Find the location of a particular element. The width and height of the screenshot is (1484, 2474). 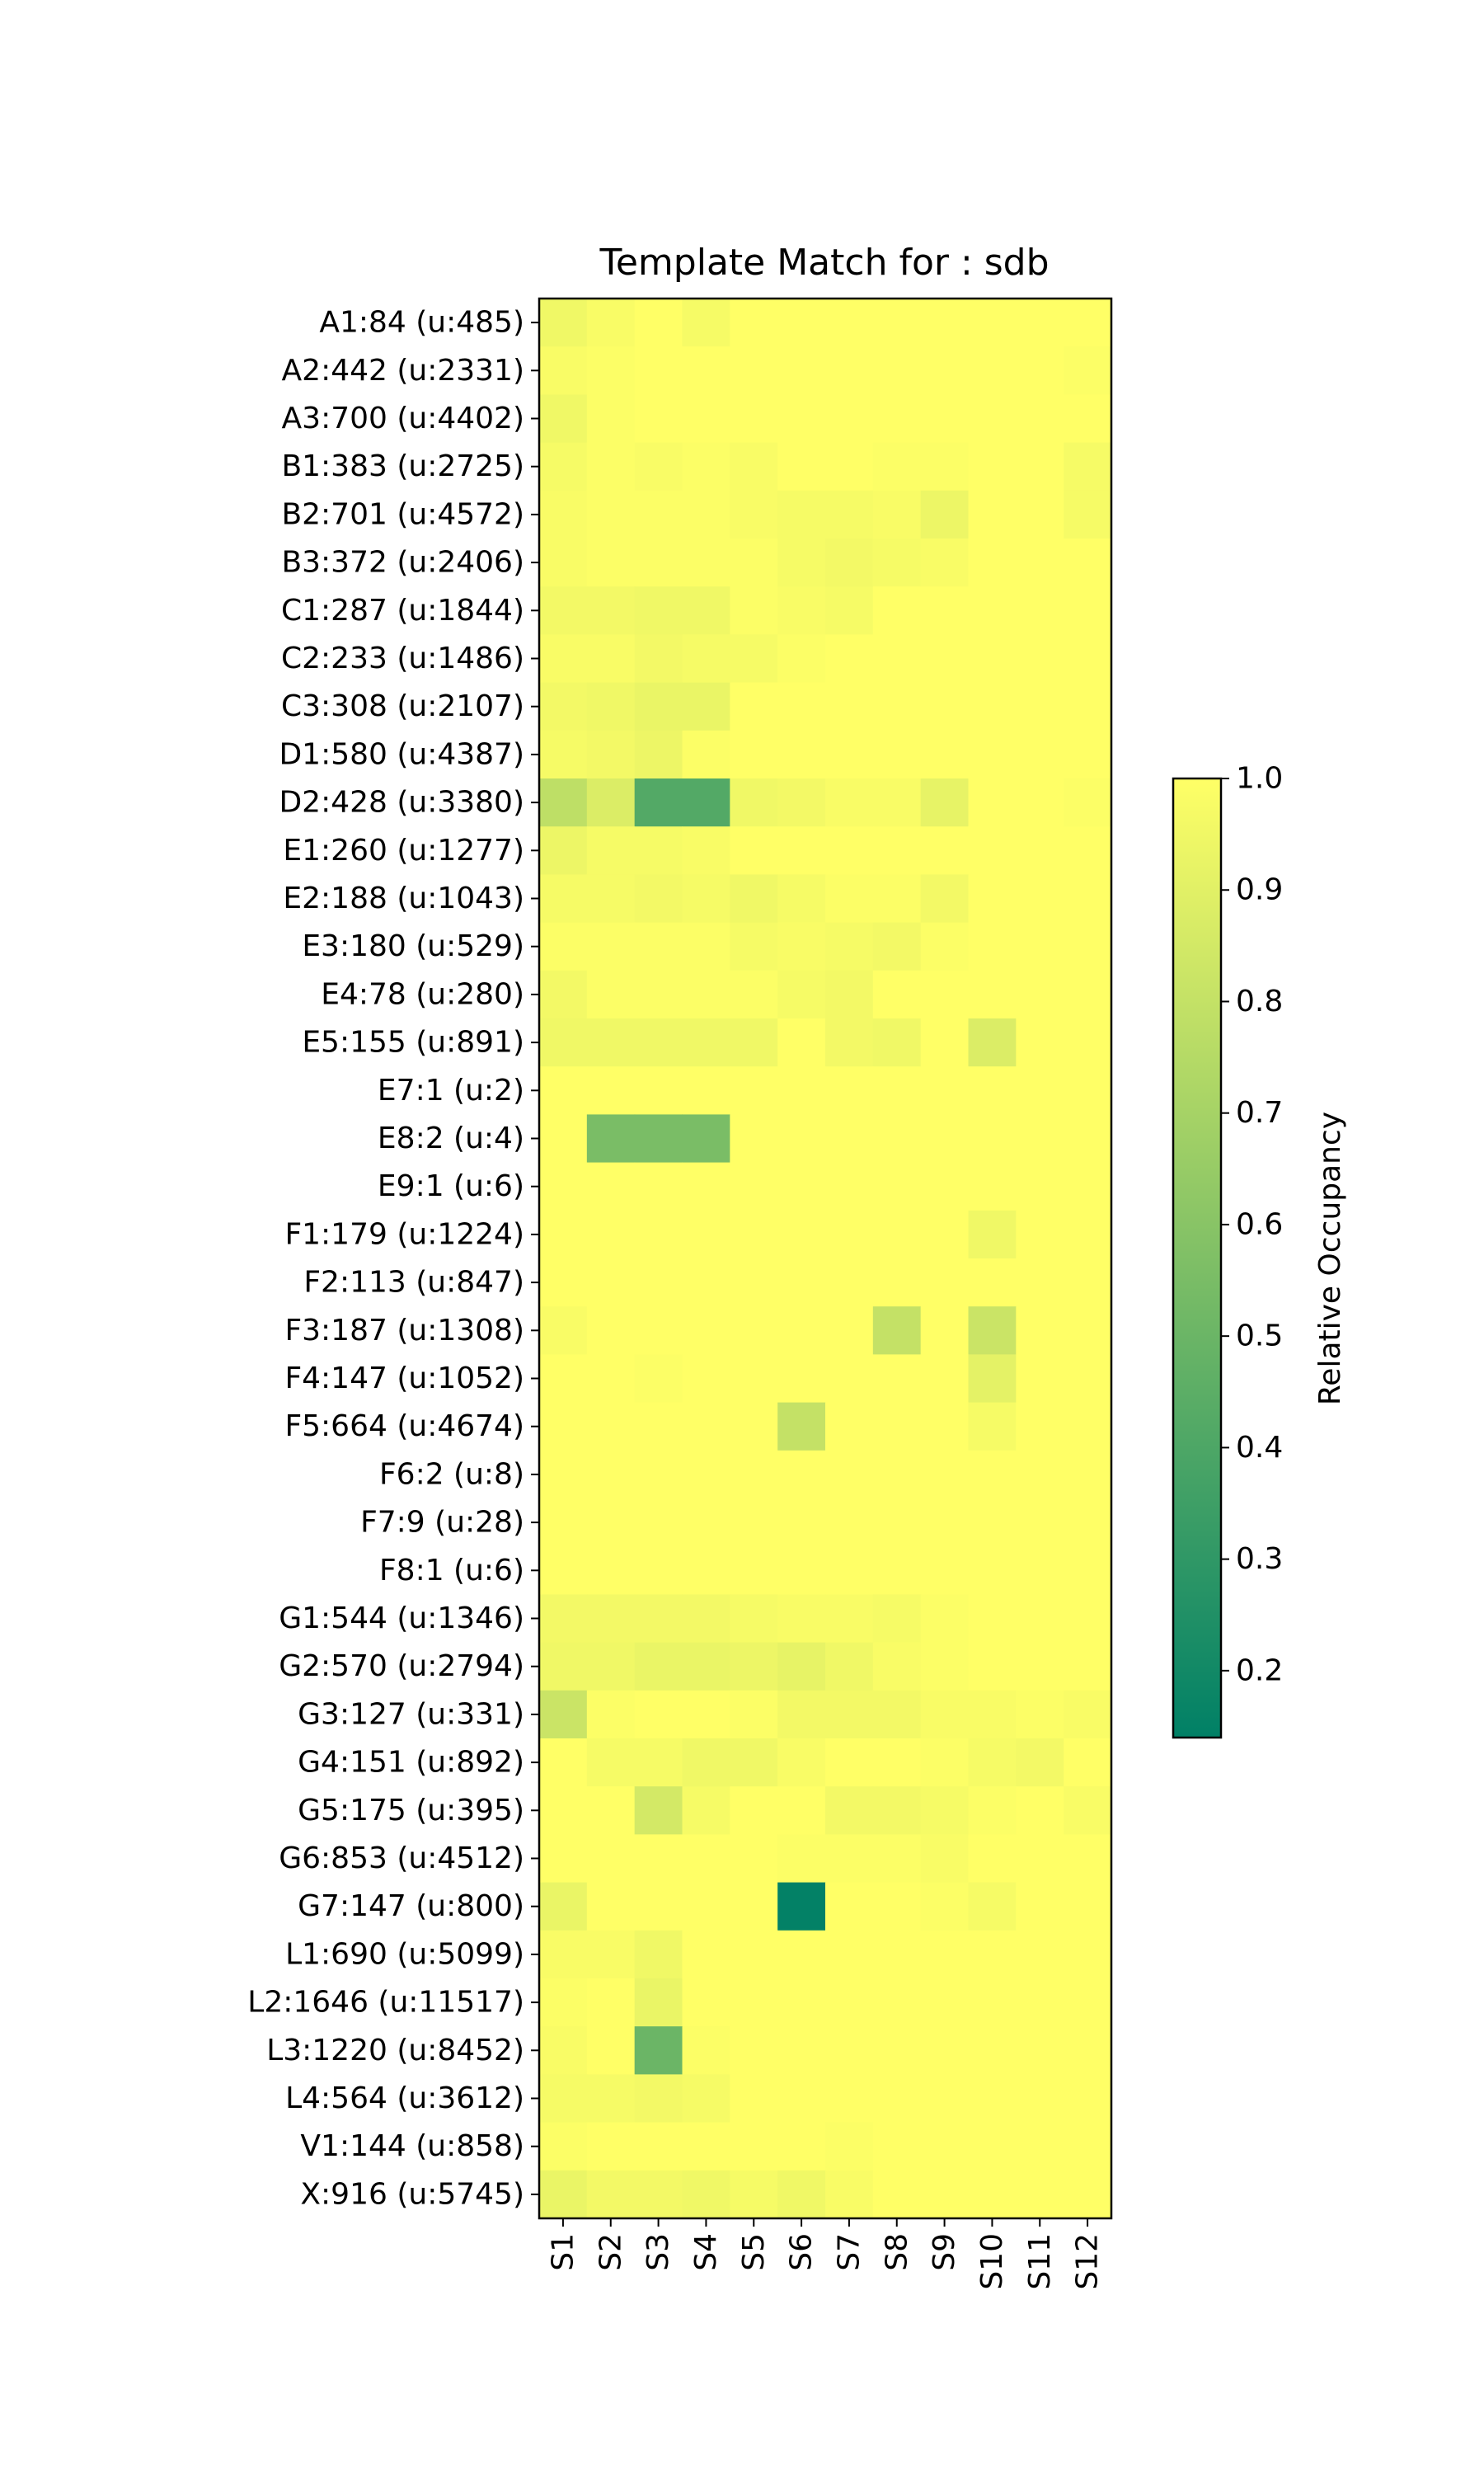

colorbar-tick-label: 0.8 is located at coordinates (1259, 1001).